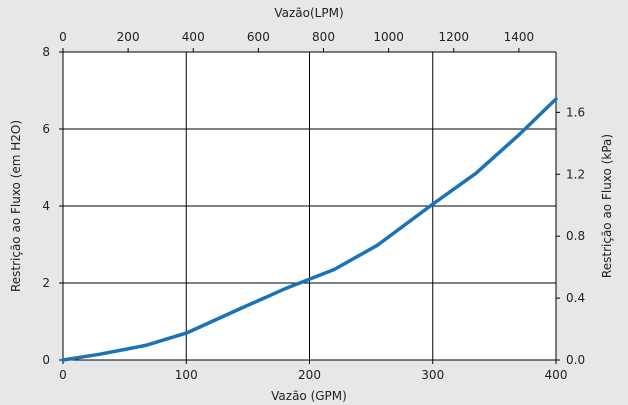  Describe the element at coordinates (309, 396) in the screenshot. I see `x-axis-title-bottom: Vazão (GPM)` at that location.